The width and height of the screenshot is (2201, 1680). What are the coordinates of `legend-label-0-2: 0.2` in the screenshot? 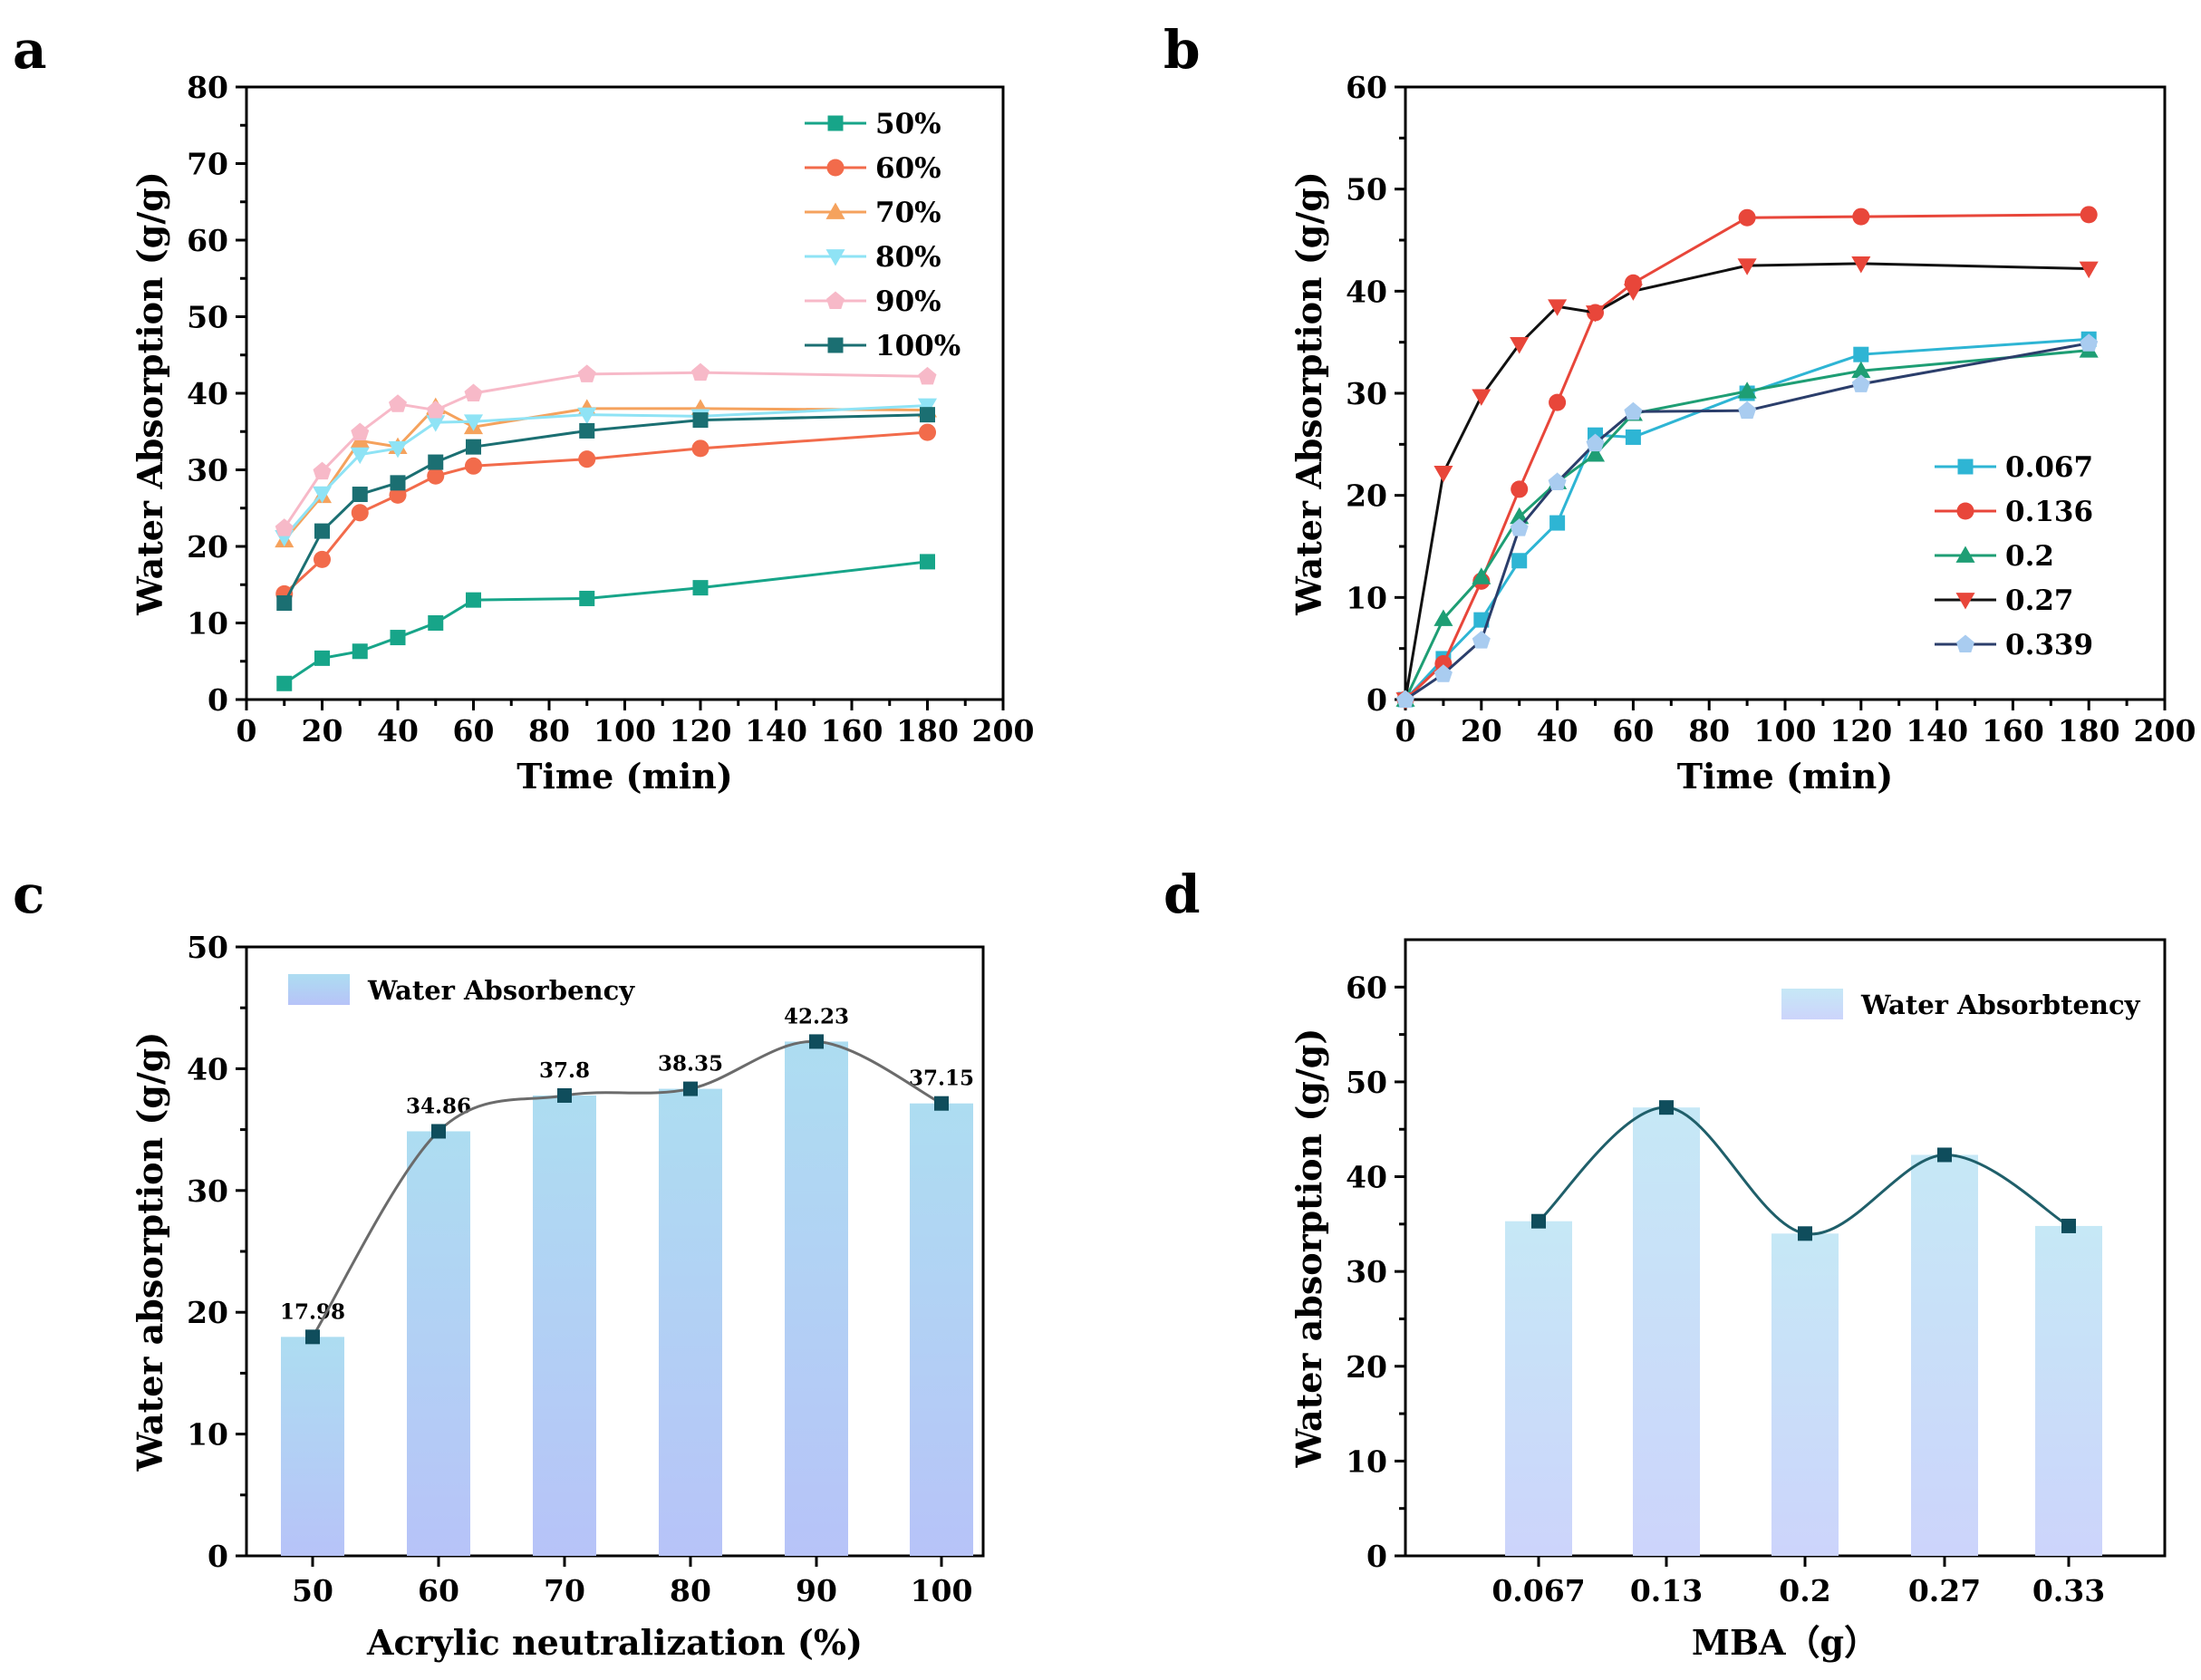 It's located at (2029, 556).